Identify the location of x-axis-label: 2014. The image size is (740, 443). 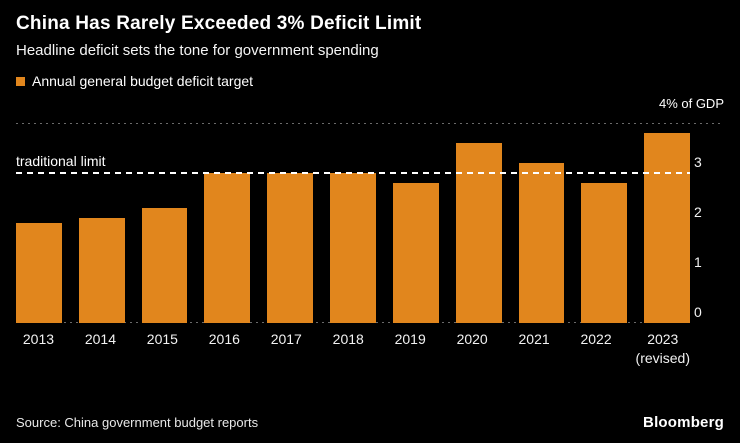
(100, 339).